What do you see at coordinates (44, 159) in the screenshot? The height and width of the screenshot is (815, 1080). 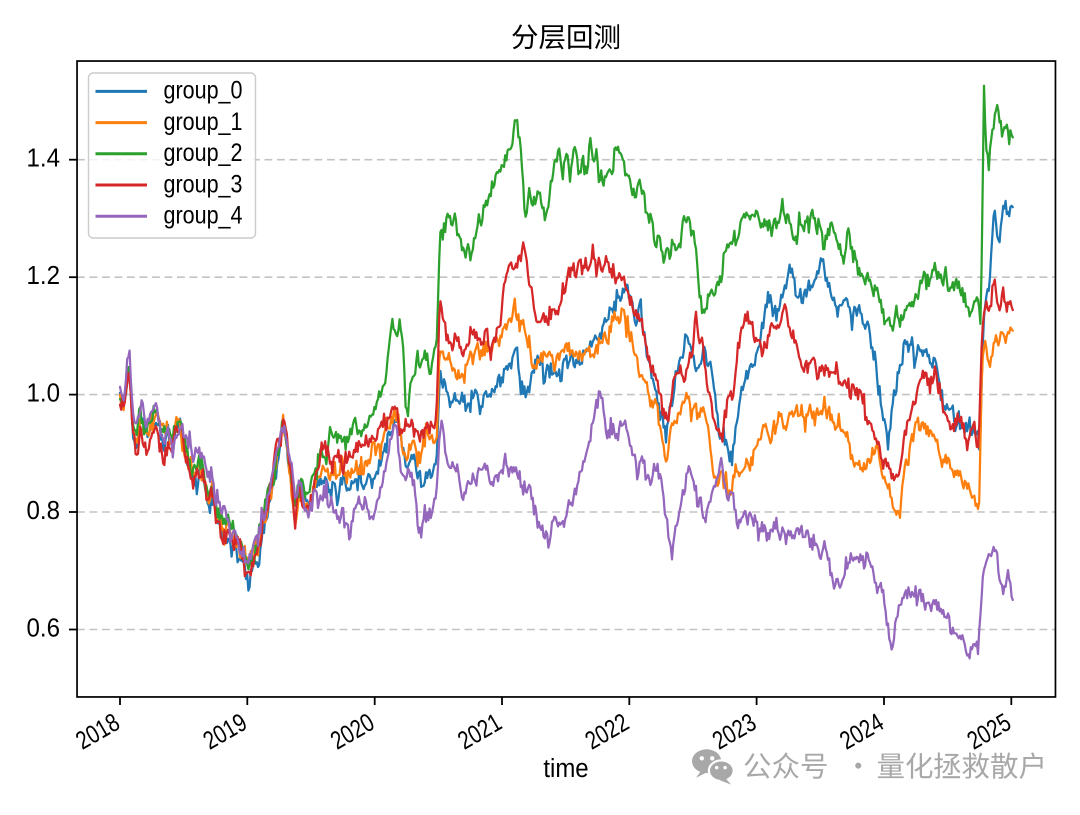 I see `svg-text: 1.4` at bounding box center [44, 159].